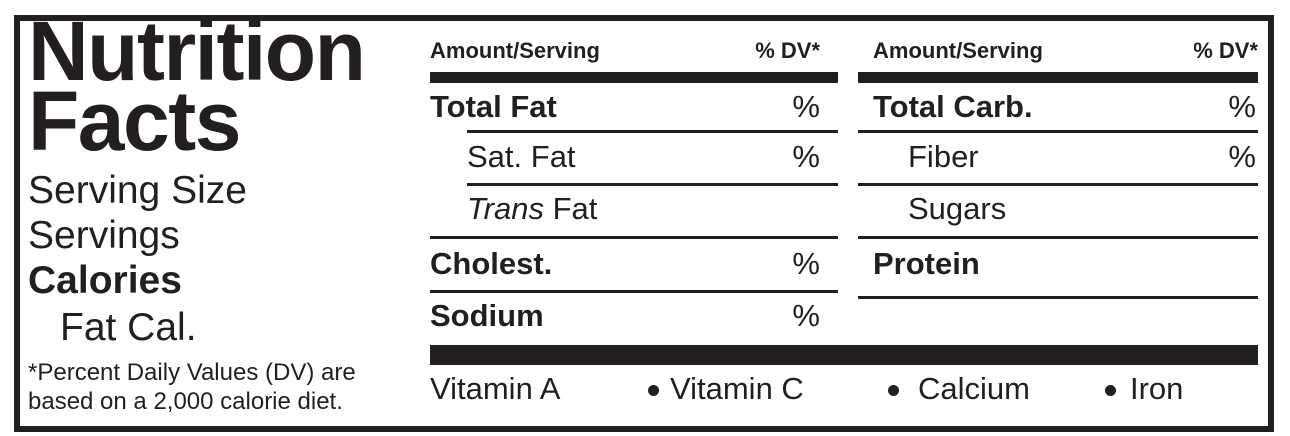 The height and width of the screenshot is (436, 1290). Describe the element at coordinates (926, 263) in the screenshot. I see `row-protein-name: Protein` at that location.